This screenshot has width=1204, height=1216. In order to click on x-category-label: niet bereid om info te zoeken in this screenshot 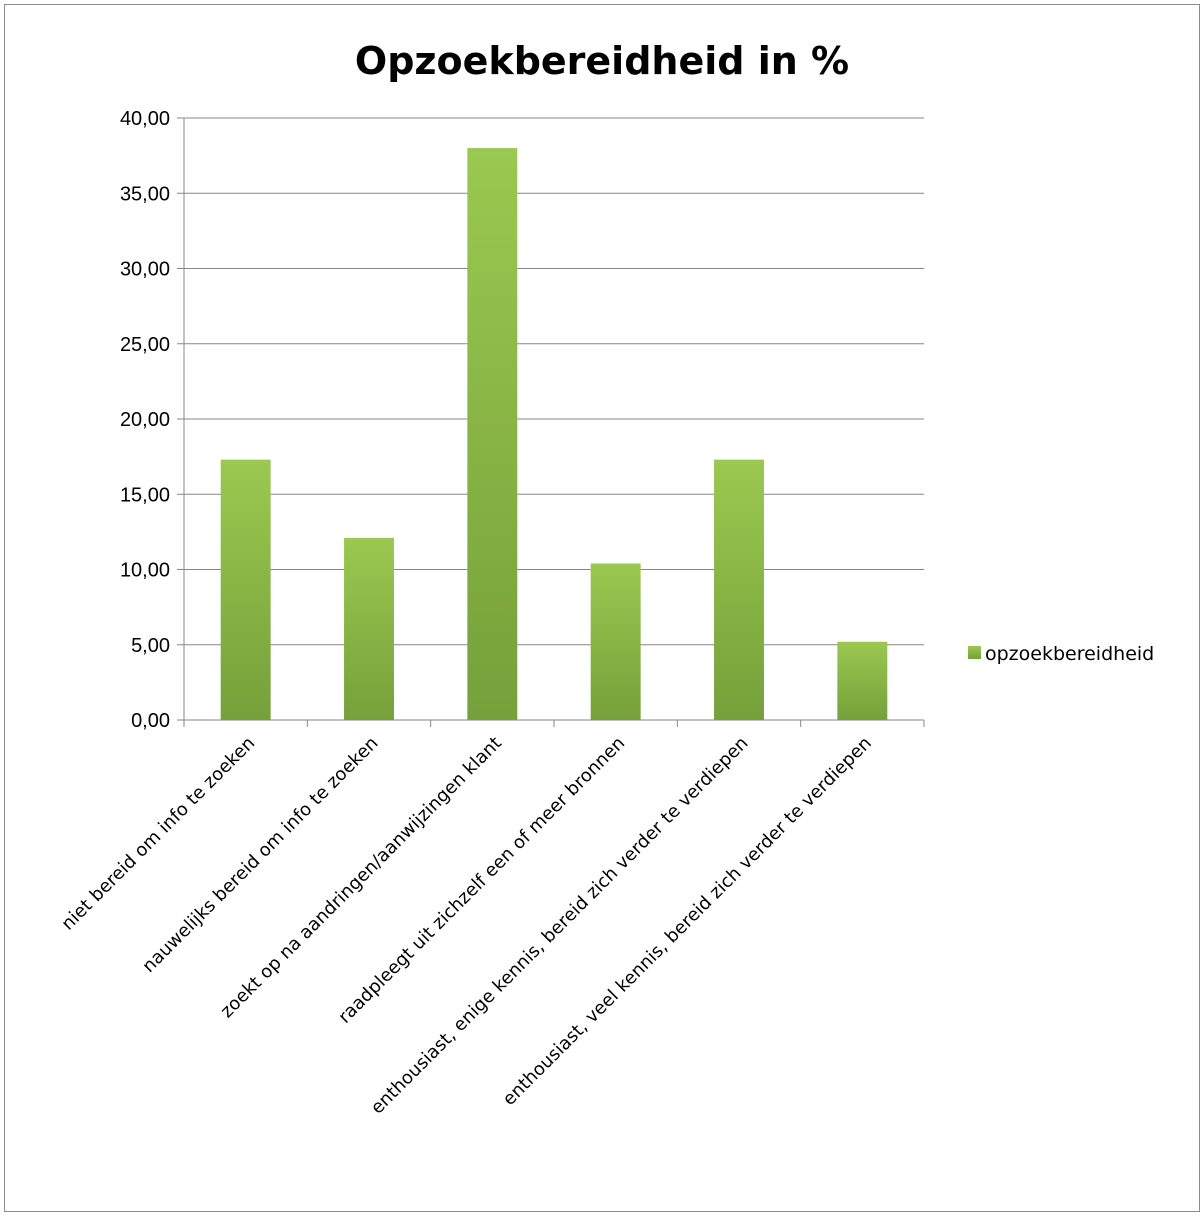, I will do `click(158, 834)`.